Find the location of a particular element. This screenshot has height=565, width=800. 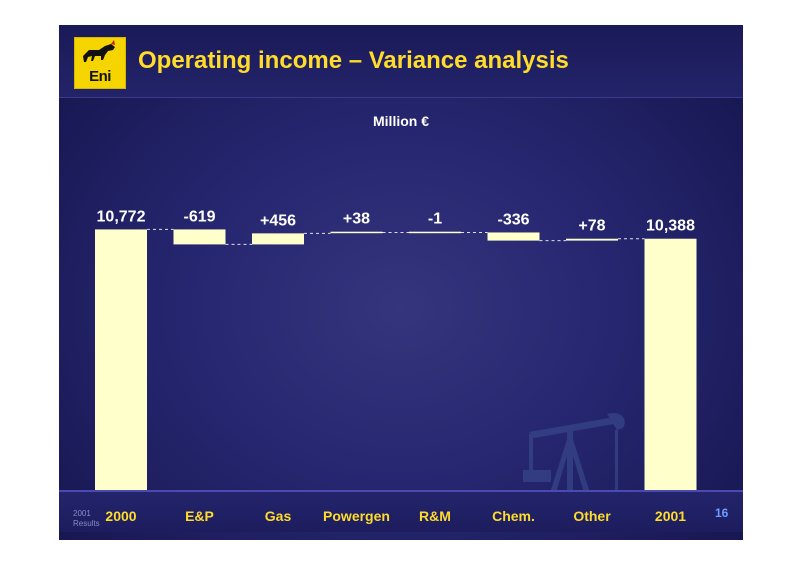

category-label: Gas is located at coordinates (278, 516).